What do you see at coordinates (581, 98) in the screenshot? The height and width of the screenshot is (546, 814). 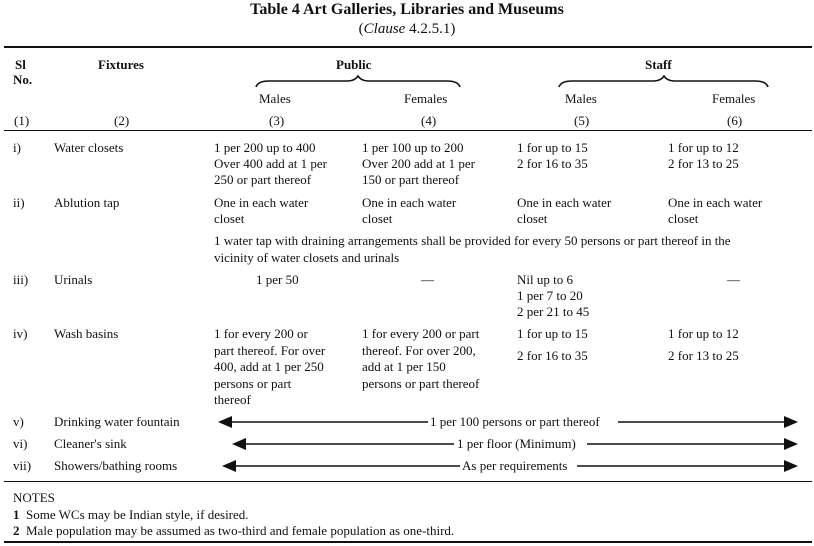 I see `header-staff-males: Males` at bounding box center [581, 98].